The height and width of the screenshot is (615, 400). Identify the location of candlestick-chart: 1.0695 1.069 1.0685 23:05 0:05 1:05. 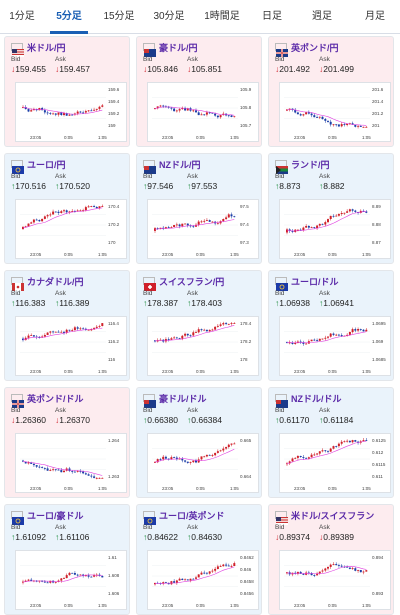
(335, 346).